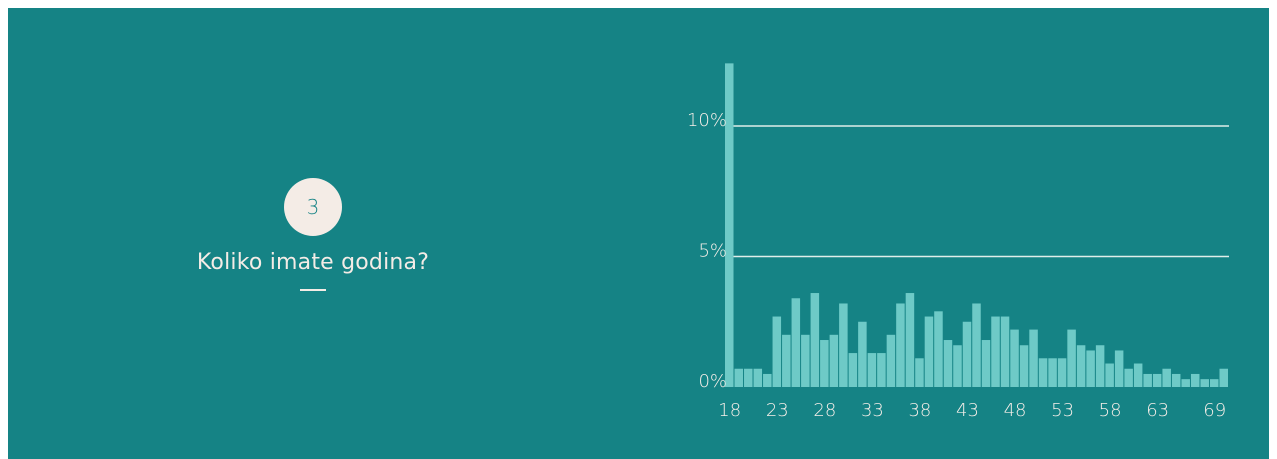 This screenshot has height=459, width=1277. I want to click on question-block: 3 Koliko imate godina?, so click(313, 234).